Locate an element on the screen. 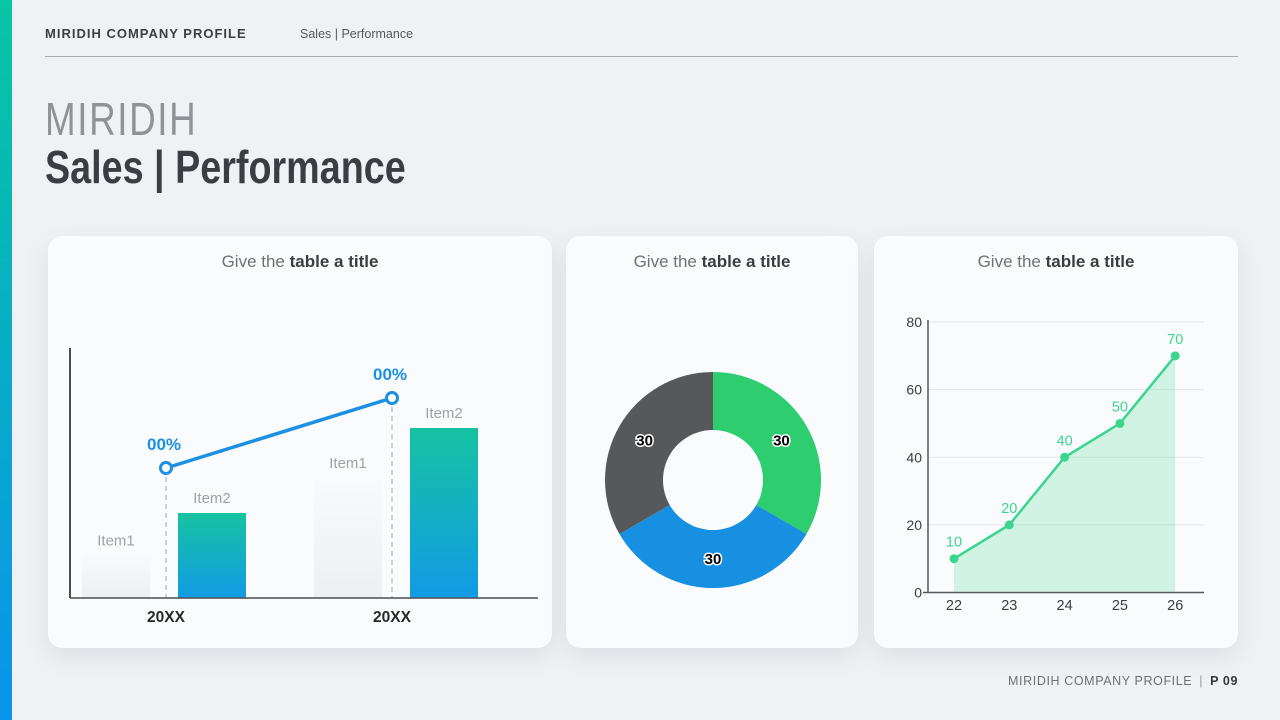 This screenshot has height=720, width=1280. area-fill is located at coordinates (1065, 473).